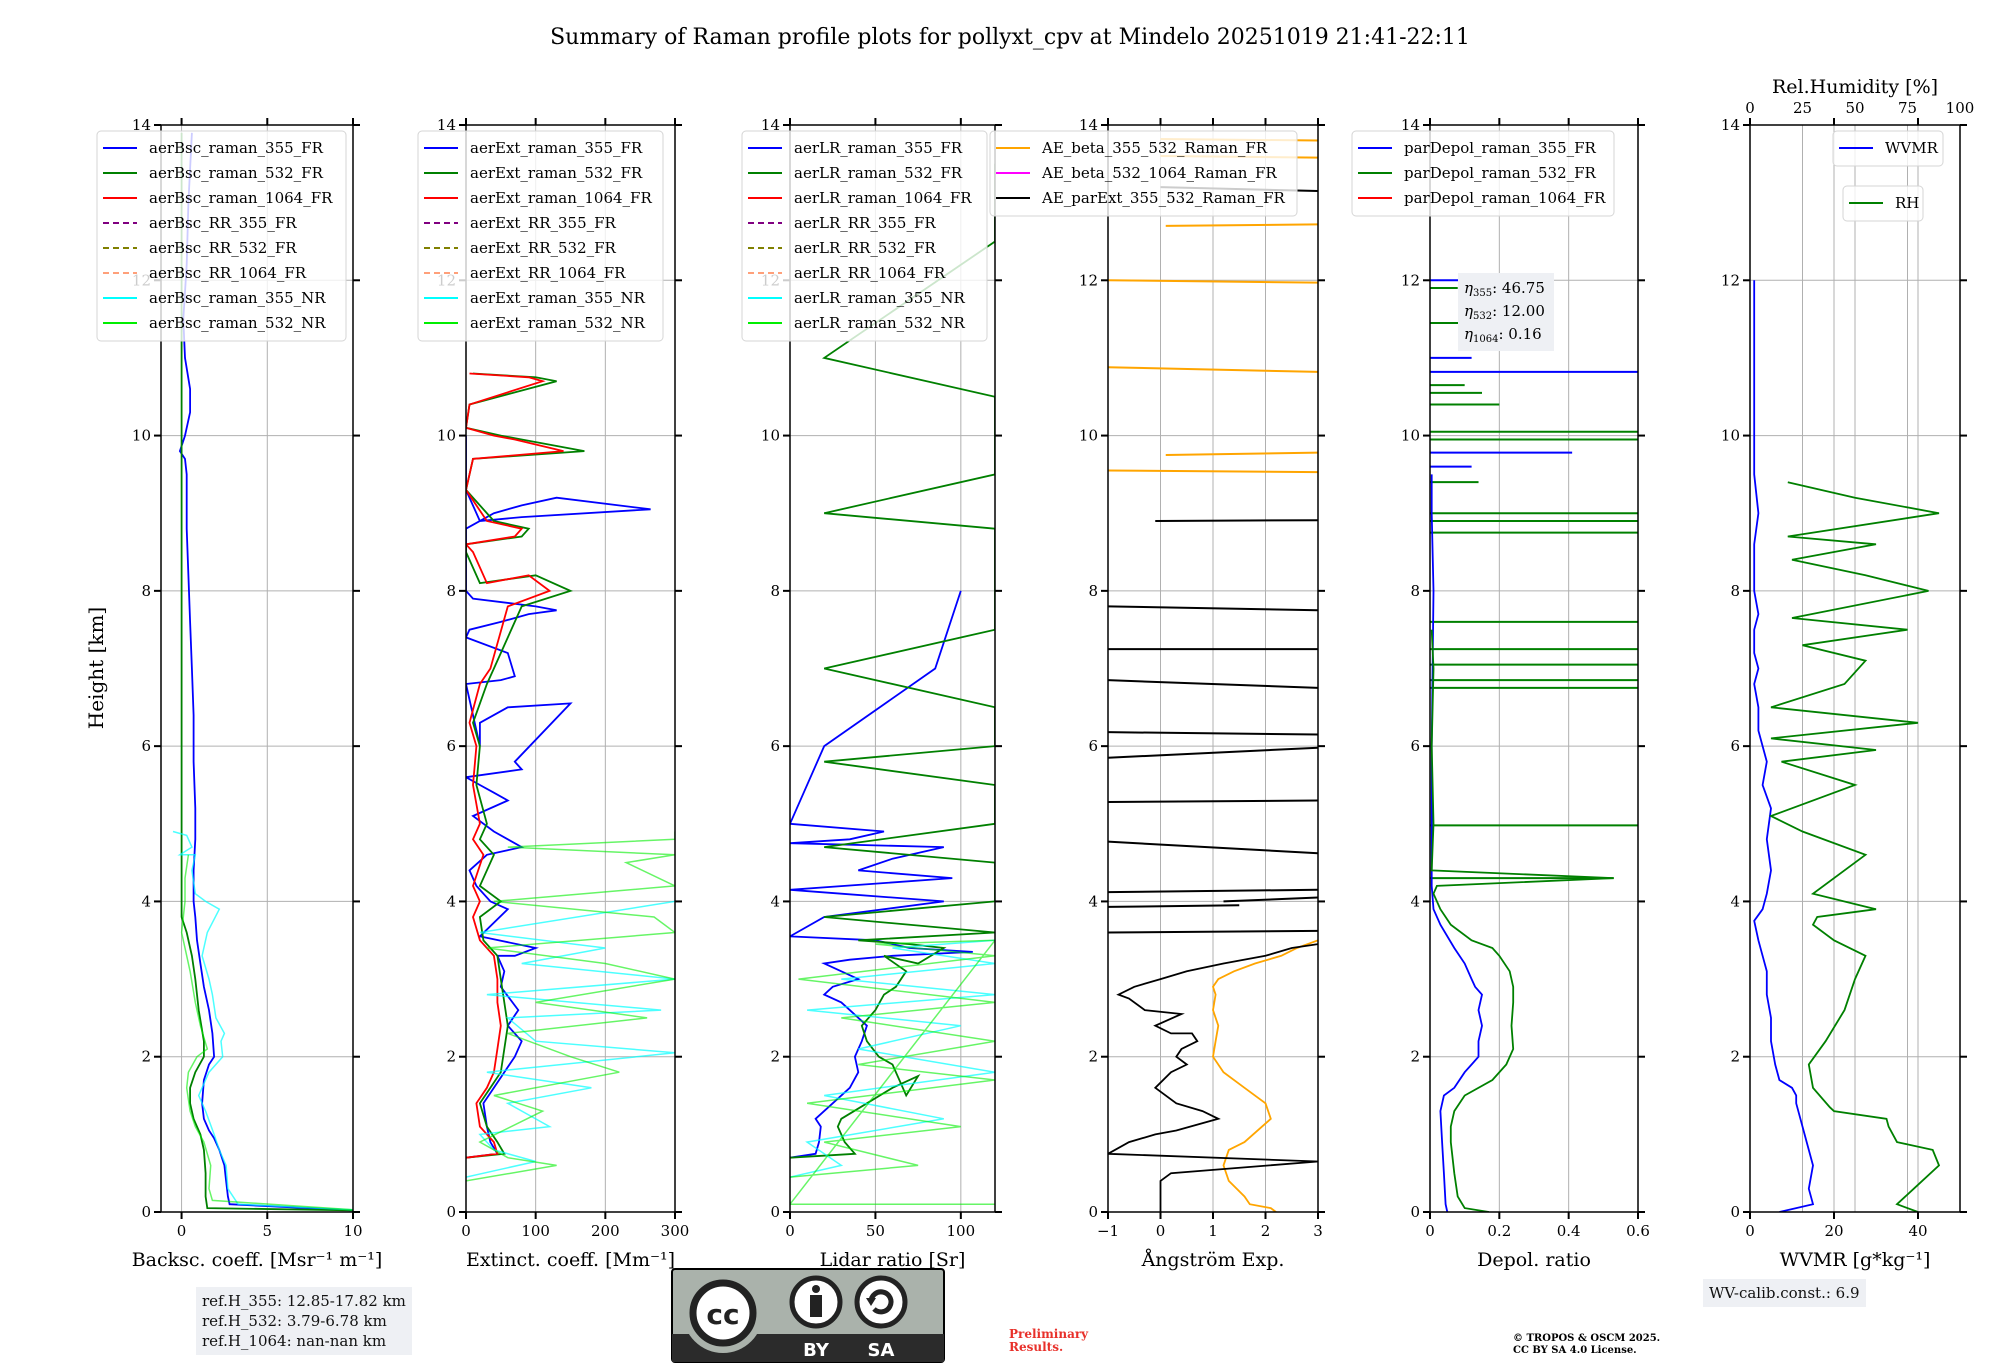 The height and width of the screenshot is (1363, 2000). I want to click on series-aerBsc_raman_355_NR, so click(262, 1020).